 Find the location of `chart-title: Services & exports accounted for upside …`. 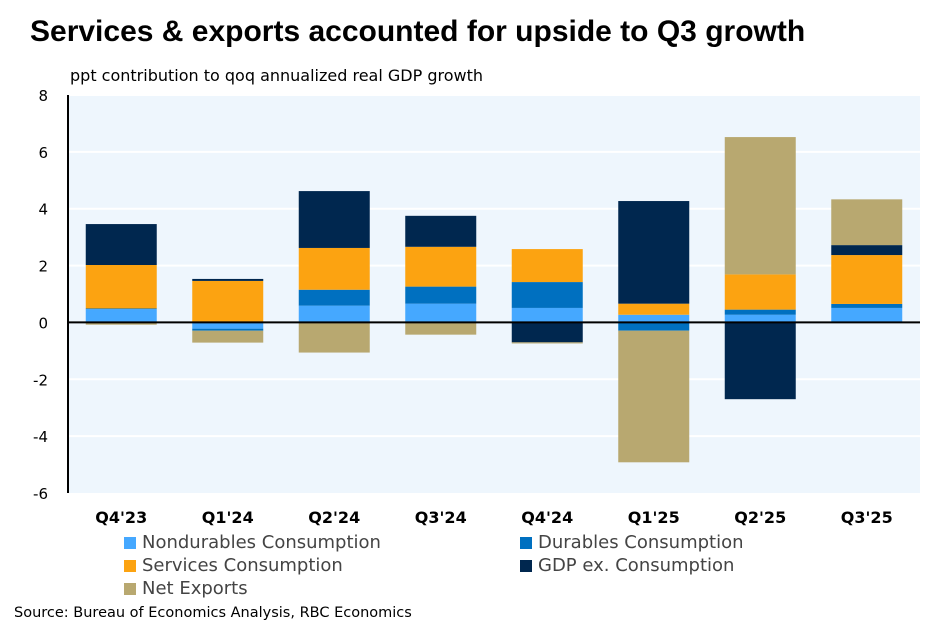

chart-title: Services & exports accounted for upside … is located at coordinates (418, 31).